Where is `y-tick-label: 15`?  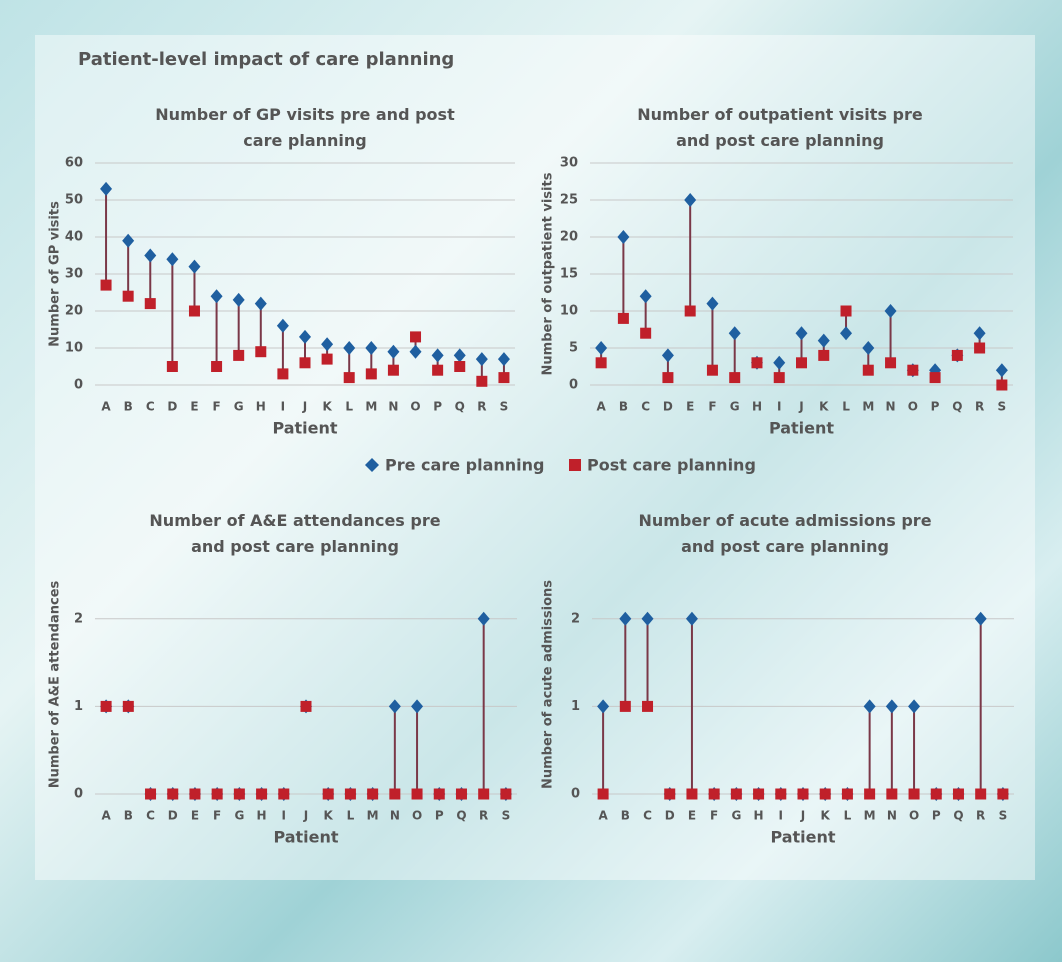 y-tick-label: 15 is located at coordinates (569, 274).